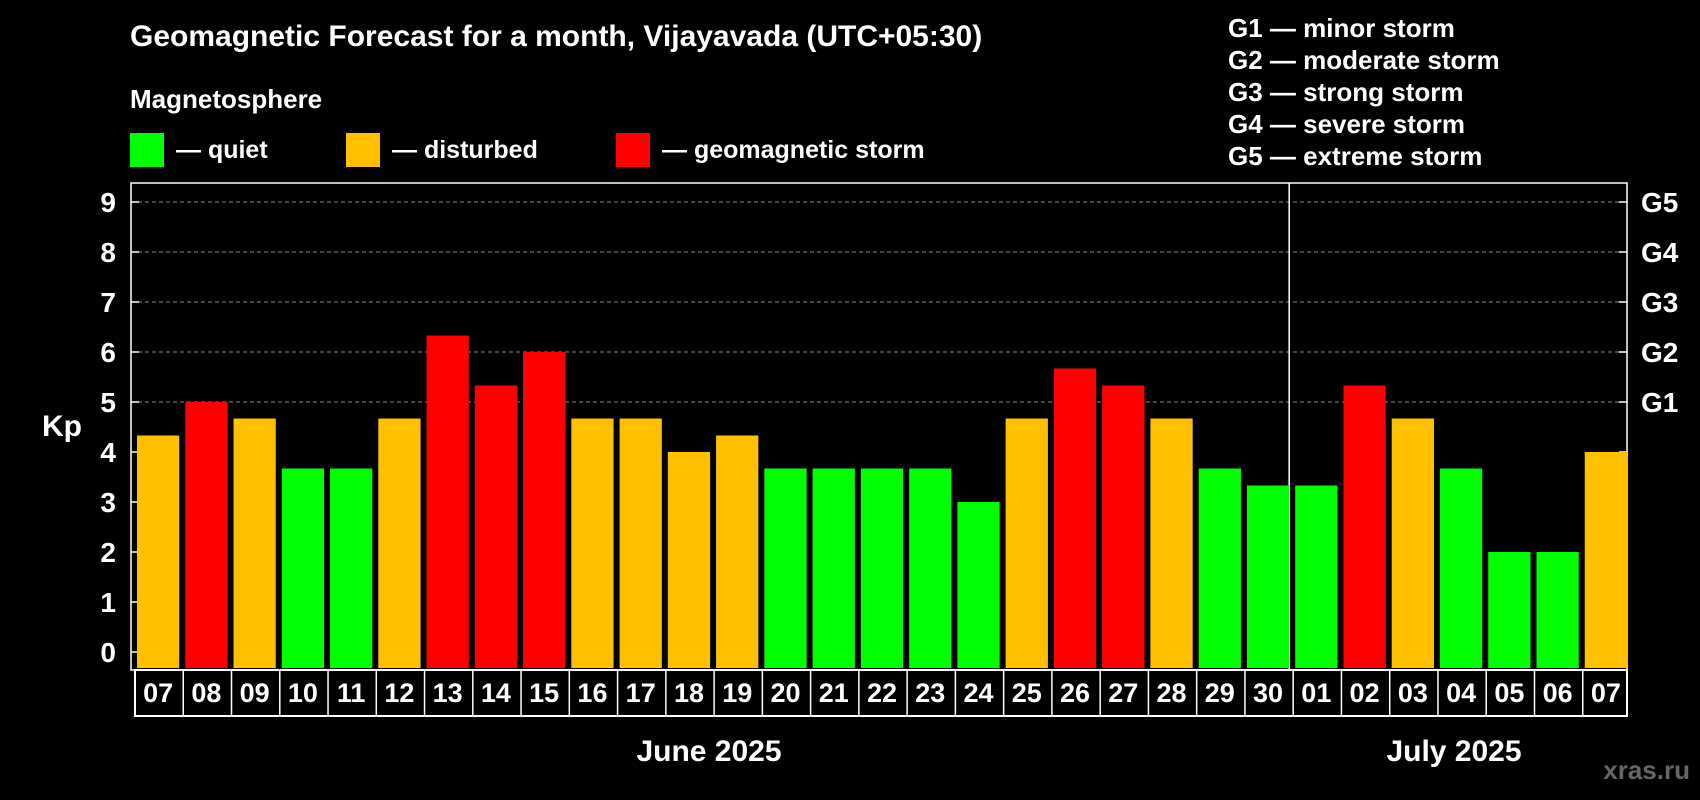  Describe the element at coordinates (108, 302) in the screenshot. I see `y-tick-label: 7` at that location.